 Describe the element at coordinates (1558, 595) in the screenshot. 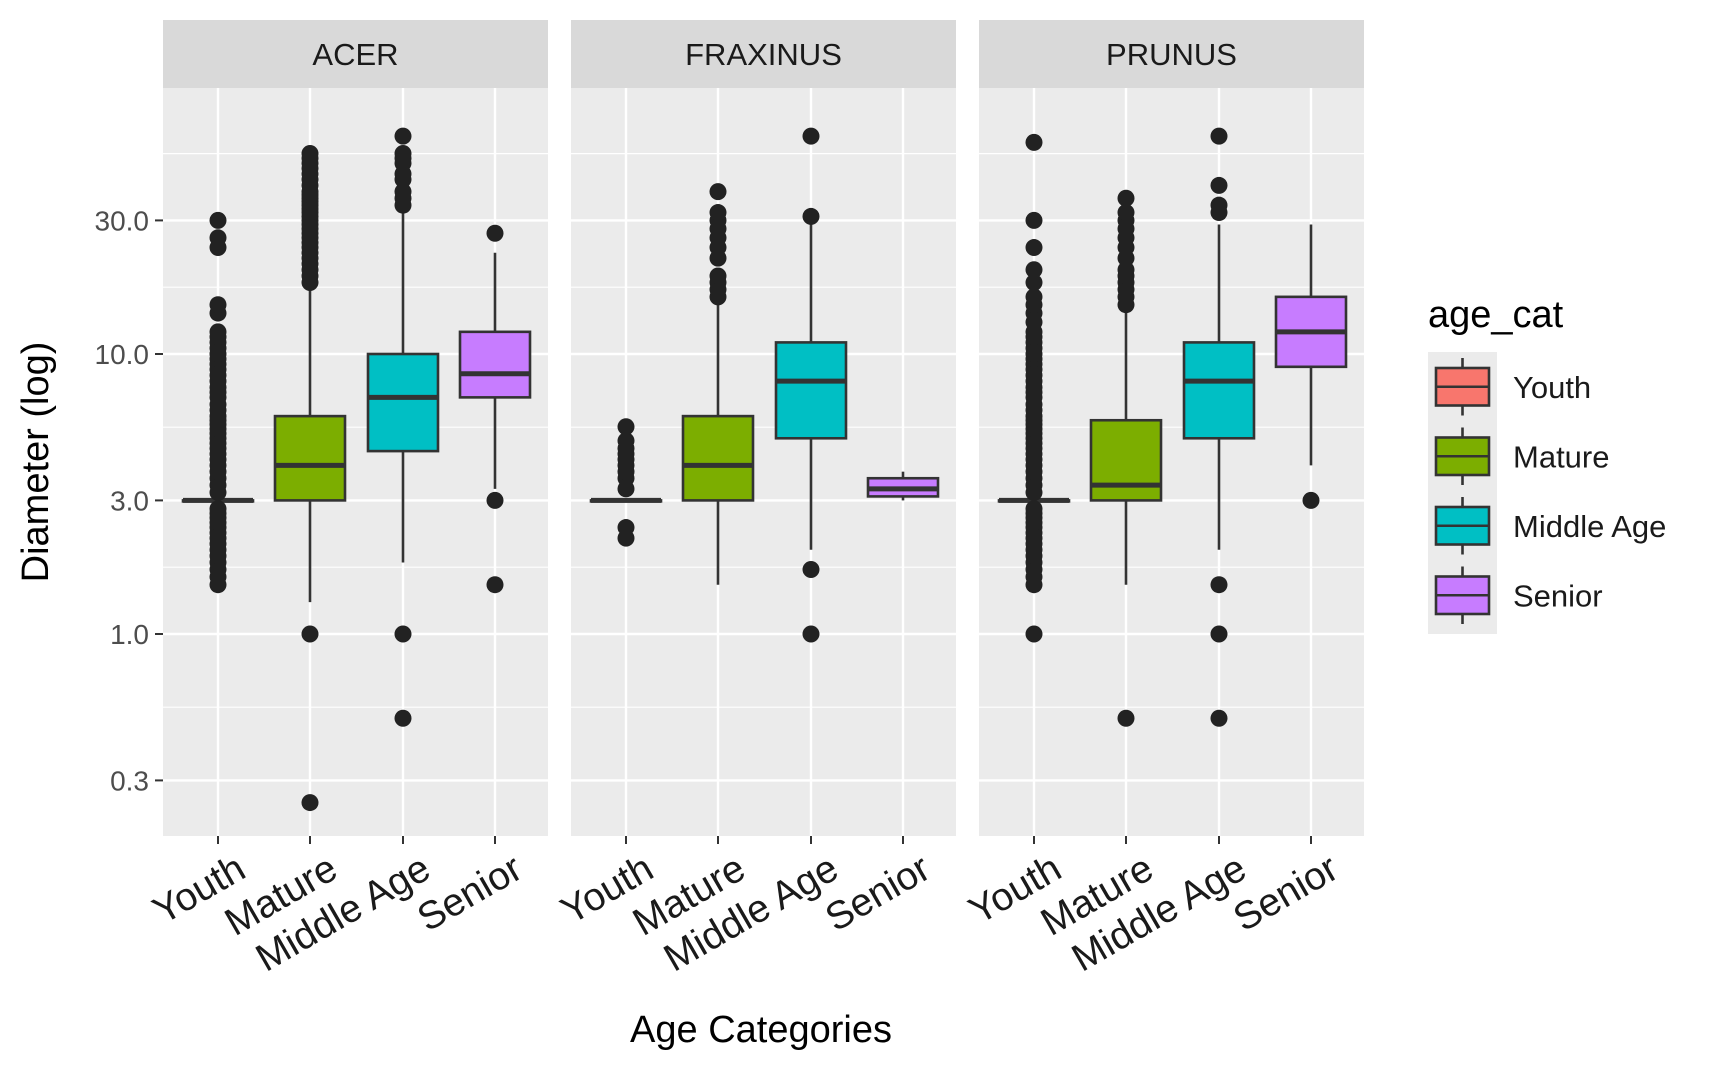

I see `legend-label-senior: Senior` at that location.